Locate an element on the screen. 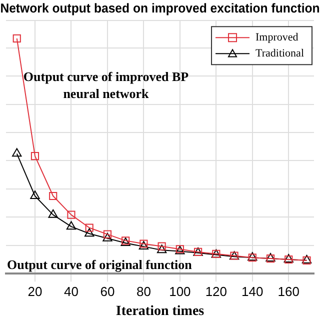 This screenshot has width=320, height=320. x-tick-label: 100 is located at coordinates (180, 291).